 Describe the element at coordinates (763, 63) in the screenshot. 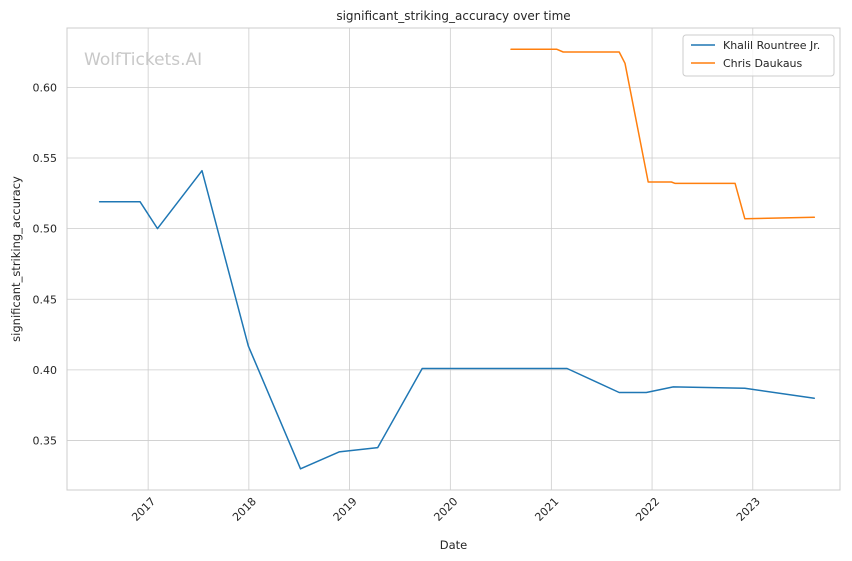

I see `legend-label-chris-daukaus: Chris Daukaus` at that location.